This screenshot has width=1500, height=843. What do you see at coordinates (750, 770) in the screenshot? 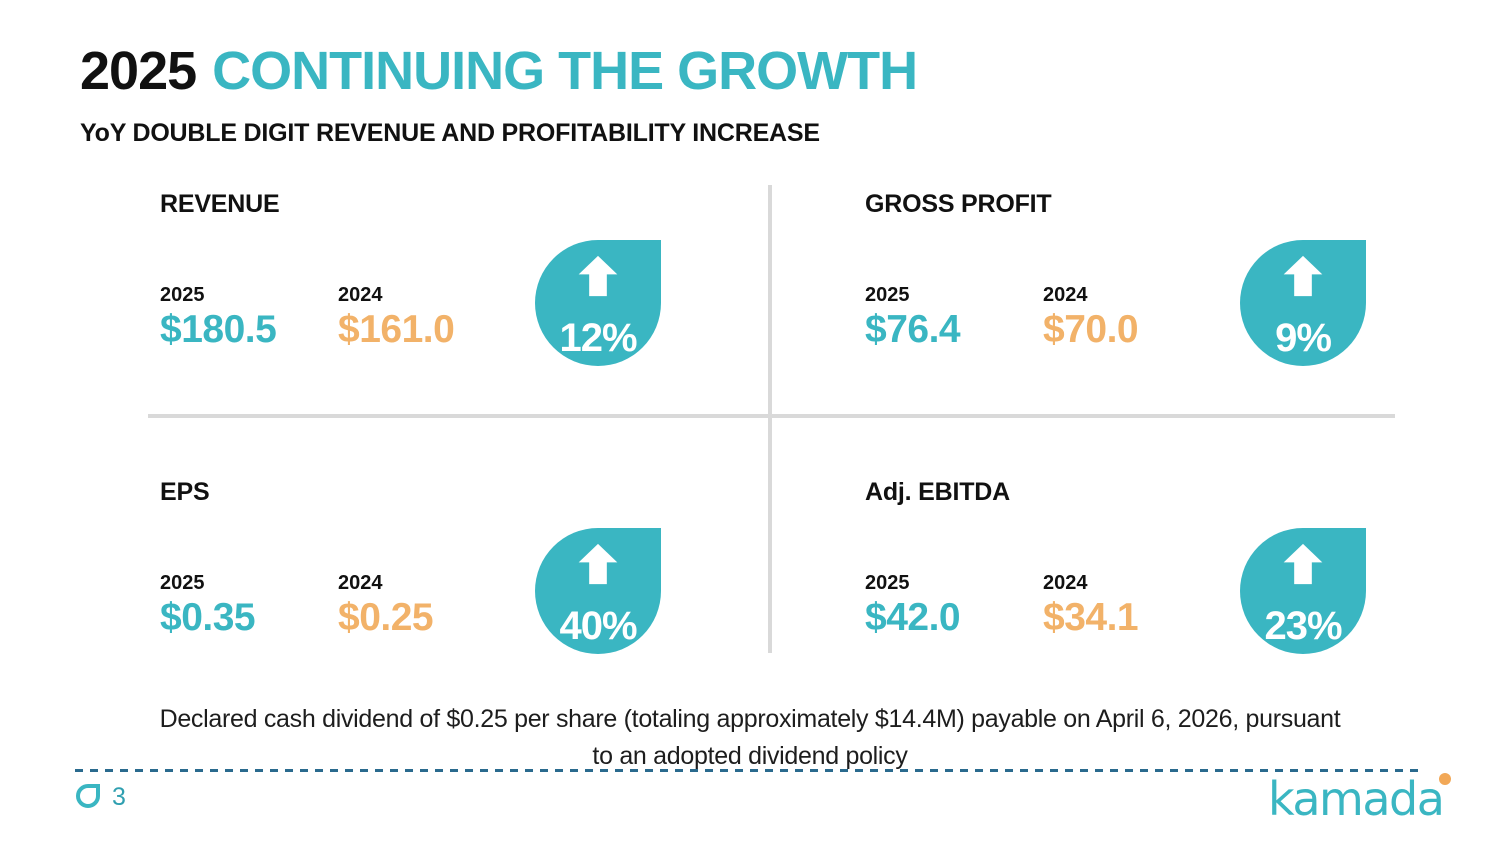
I see `footer-dashed-divider` at bounding box center [750, 770].